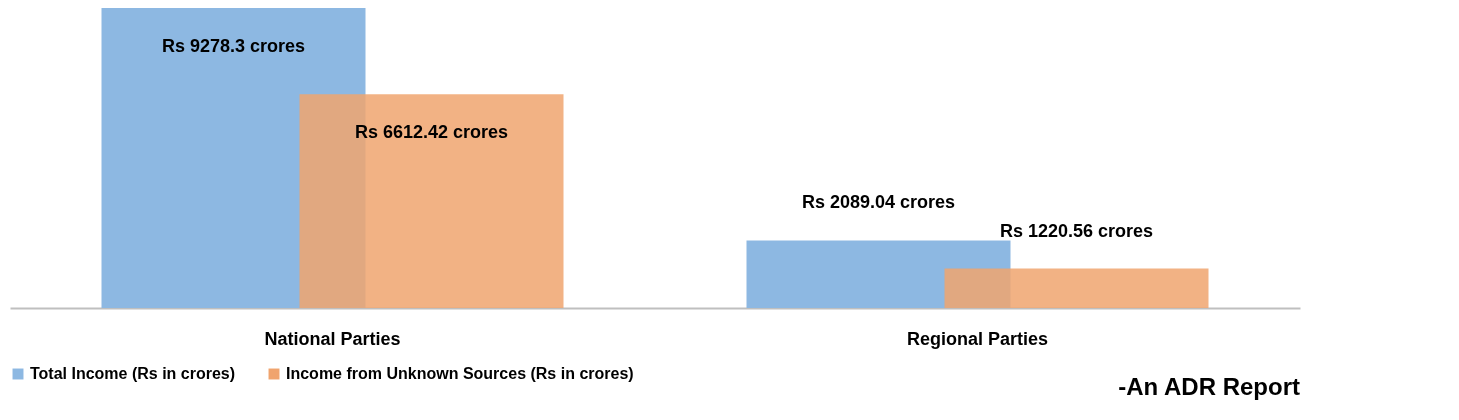  What do you see at coordinates (431, 132) in the screenshot?
I see `data-label: Rs 6612.42 crores` at bounding box center [431, 132].